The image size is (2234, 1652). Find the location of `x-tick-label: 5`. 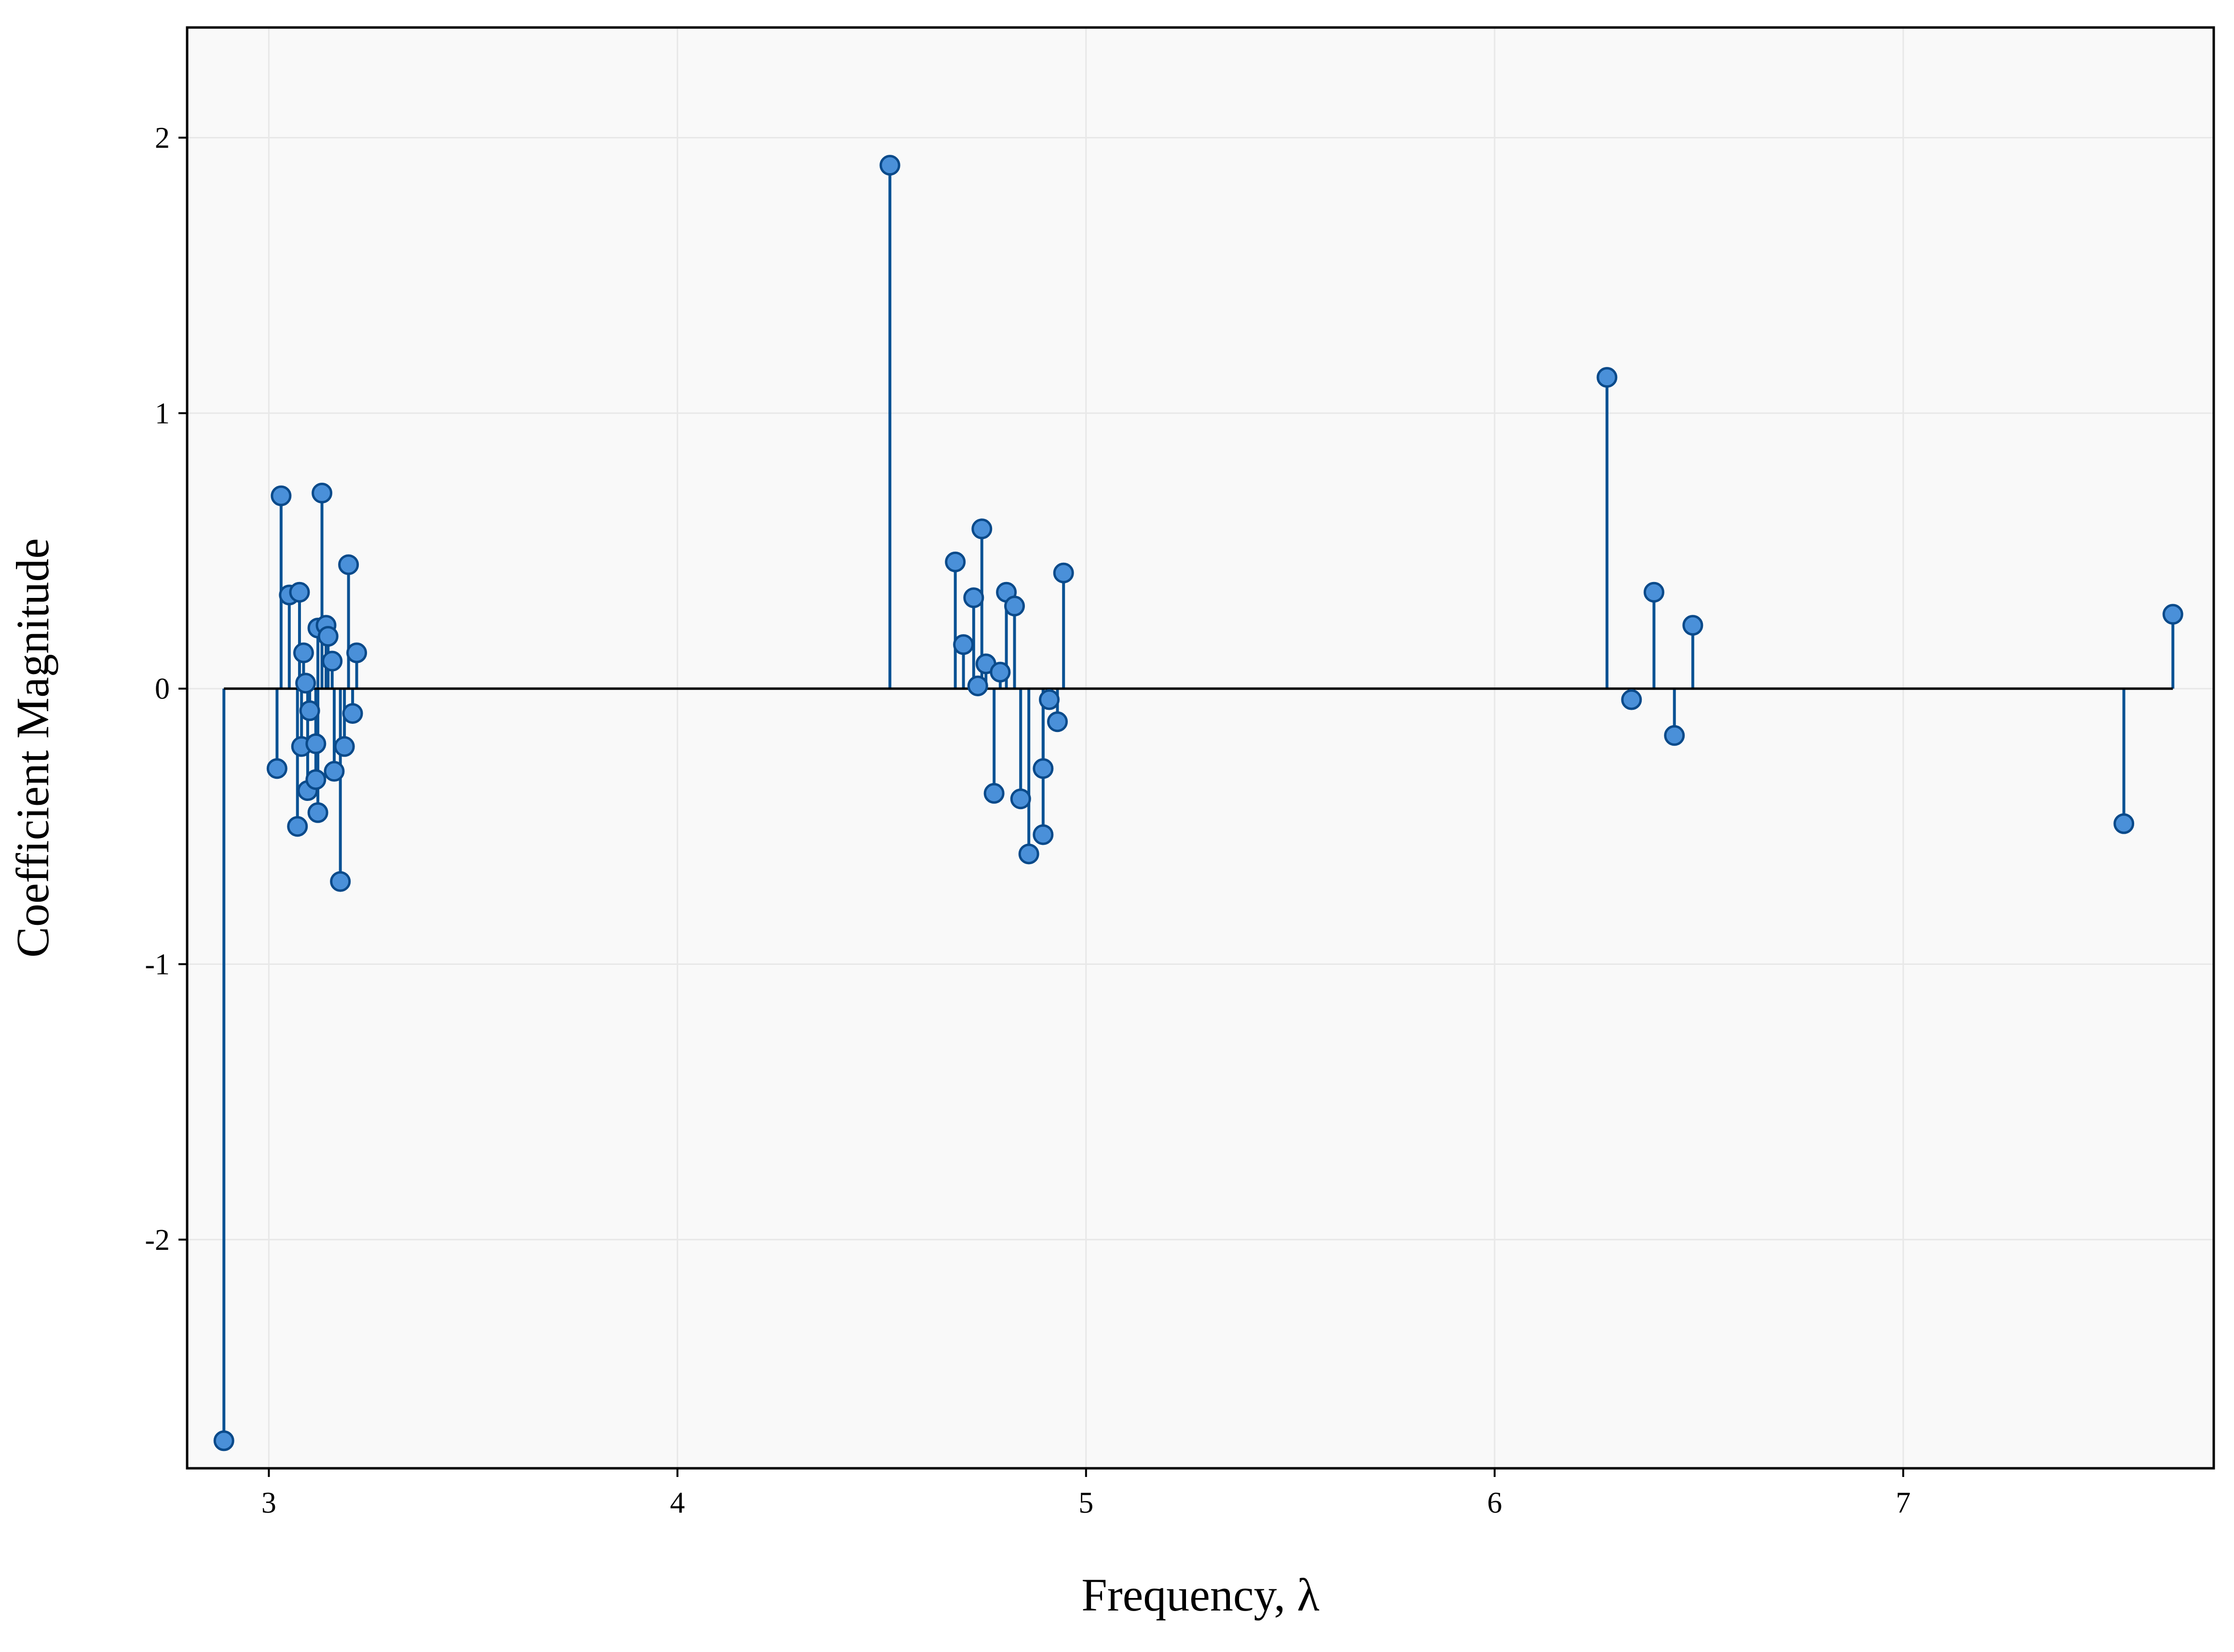

x-tick-label: 5 is located at coordinates (1085, 1503).